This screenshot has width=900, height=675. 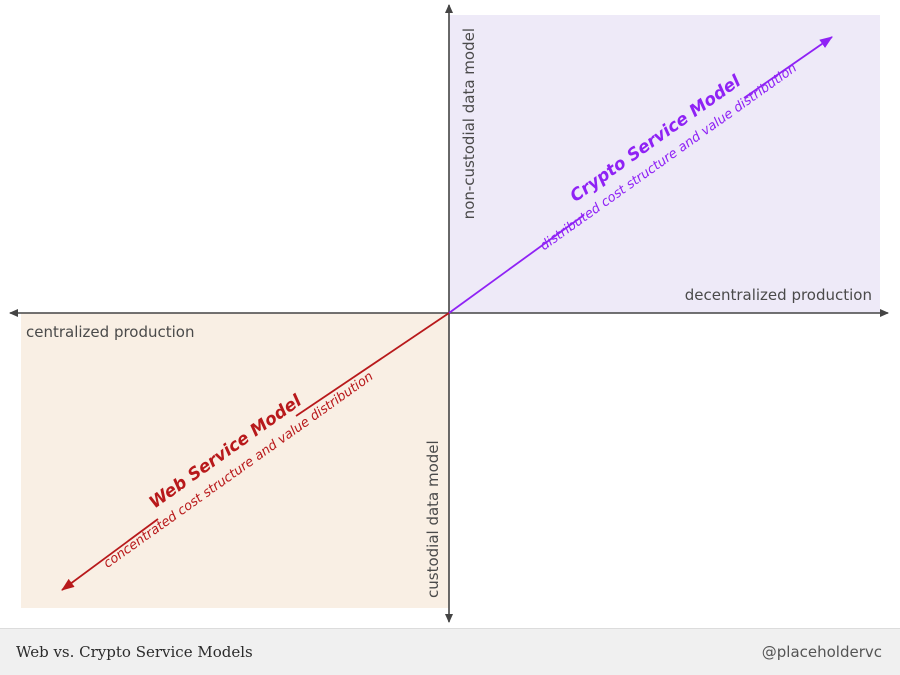 I want to click on axis-label-left: centralized production, so click(x=110, y=332).